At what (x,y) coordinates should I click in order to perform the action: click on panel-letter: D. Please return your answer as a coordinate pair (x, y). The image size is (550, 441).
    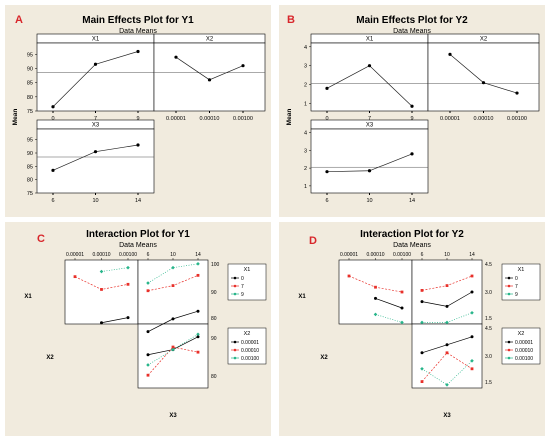
    Looking at the image, I should click on (313, 241).